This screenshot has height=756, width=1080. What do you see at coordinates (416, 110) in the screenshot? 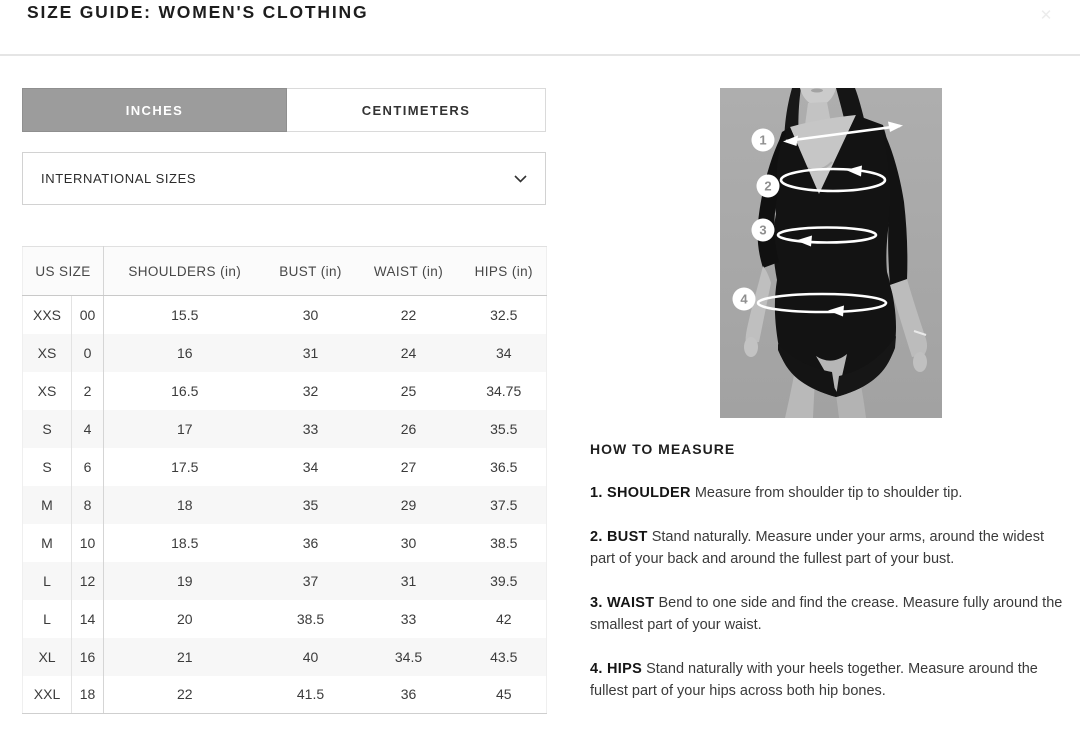
I see `tab-centimeters: CENTIMETERS` at bounding box center [416, 110].